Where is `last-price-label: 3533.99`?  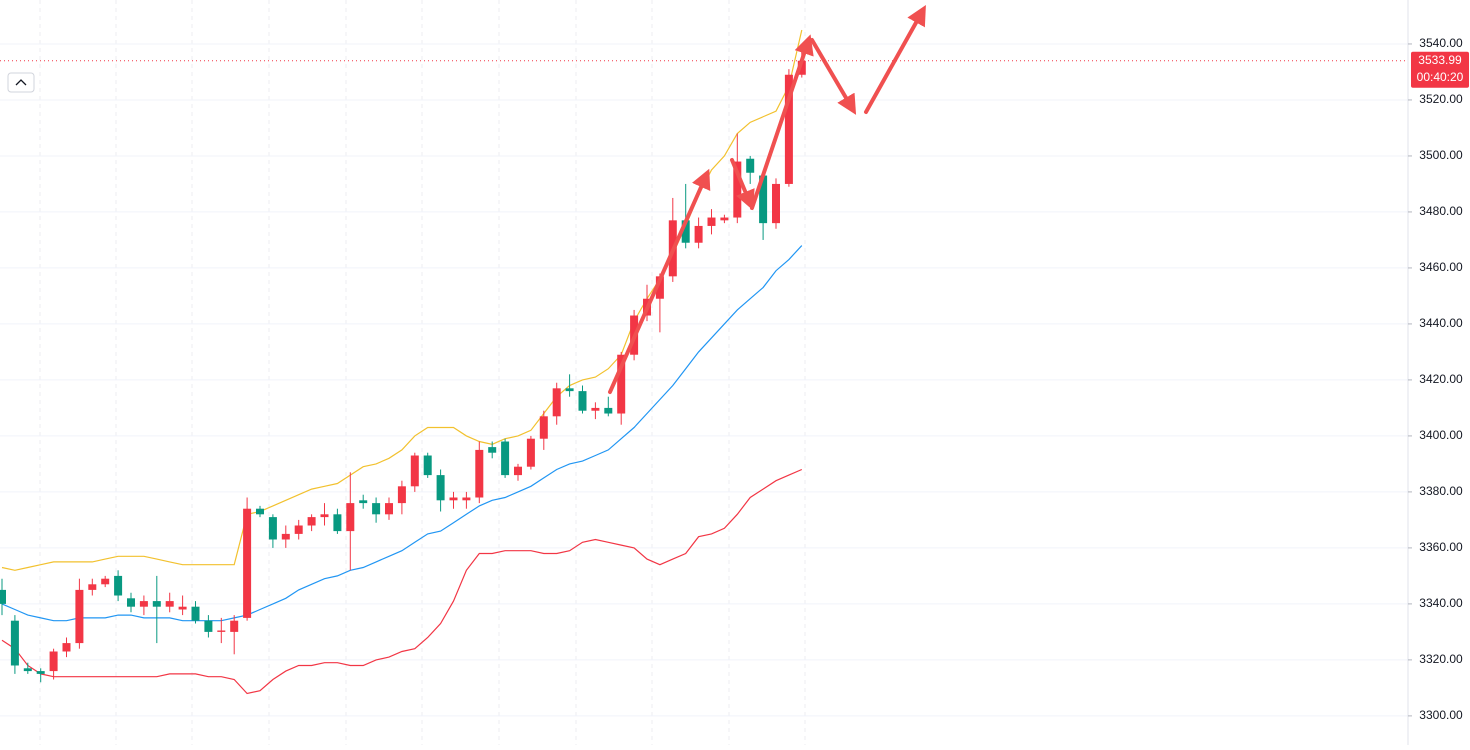 last-price-label: 3533.99 is located at coordinates (1440, 60).